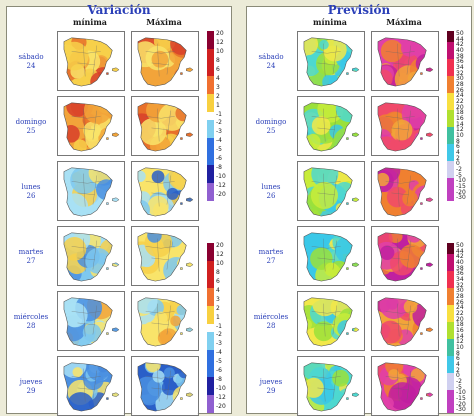 The width and height of the screenshot is (474, 416). I want to click on variacion-colorbar-tick-label: -6, so click(219, 371).